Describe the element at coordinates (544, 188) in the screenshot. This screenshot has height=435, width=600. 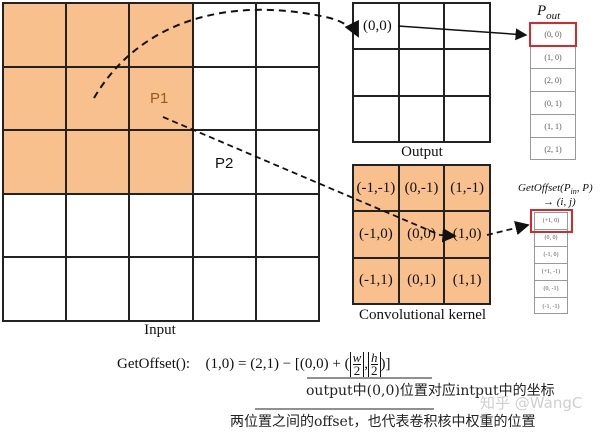
I see `offset-title-main: GetOffset(P` at that location.